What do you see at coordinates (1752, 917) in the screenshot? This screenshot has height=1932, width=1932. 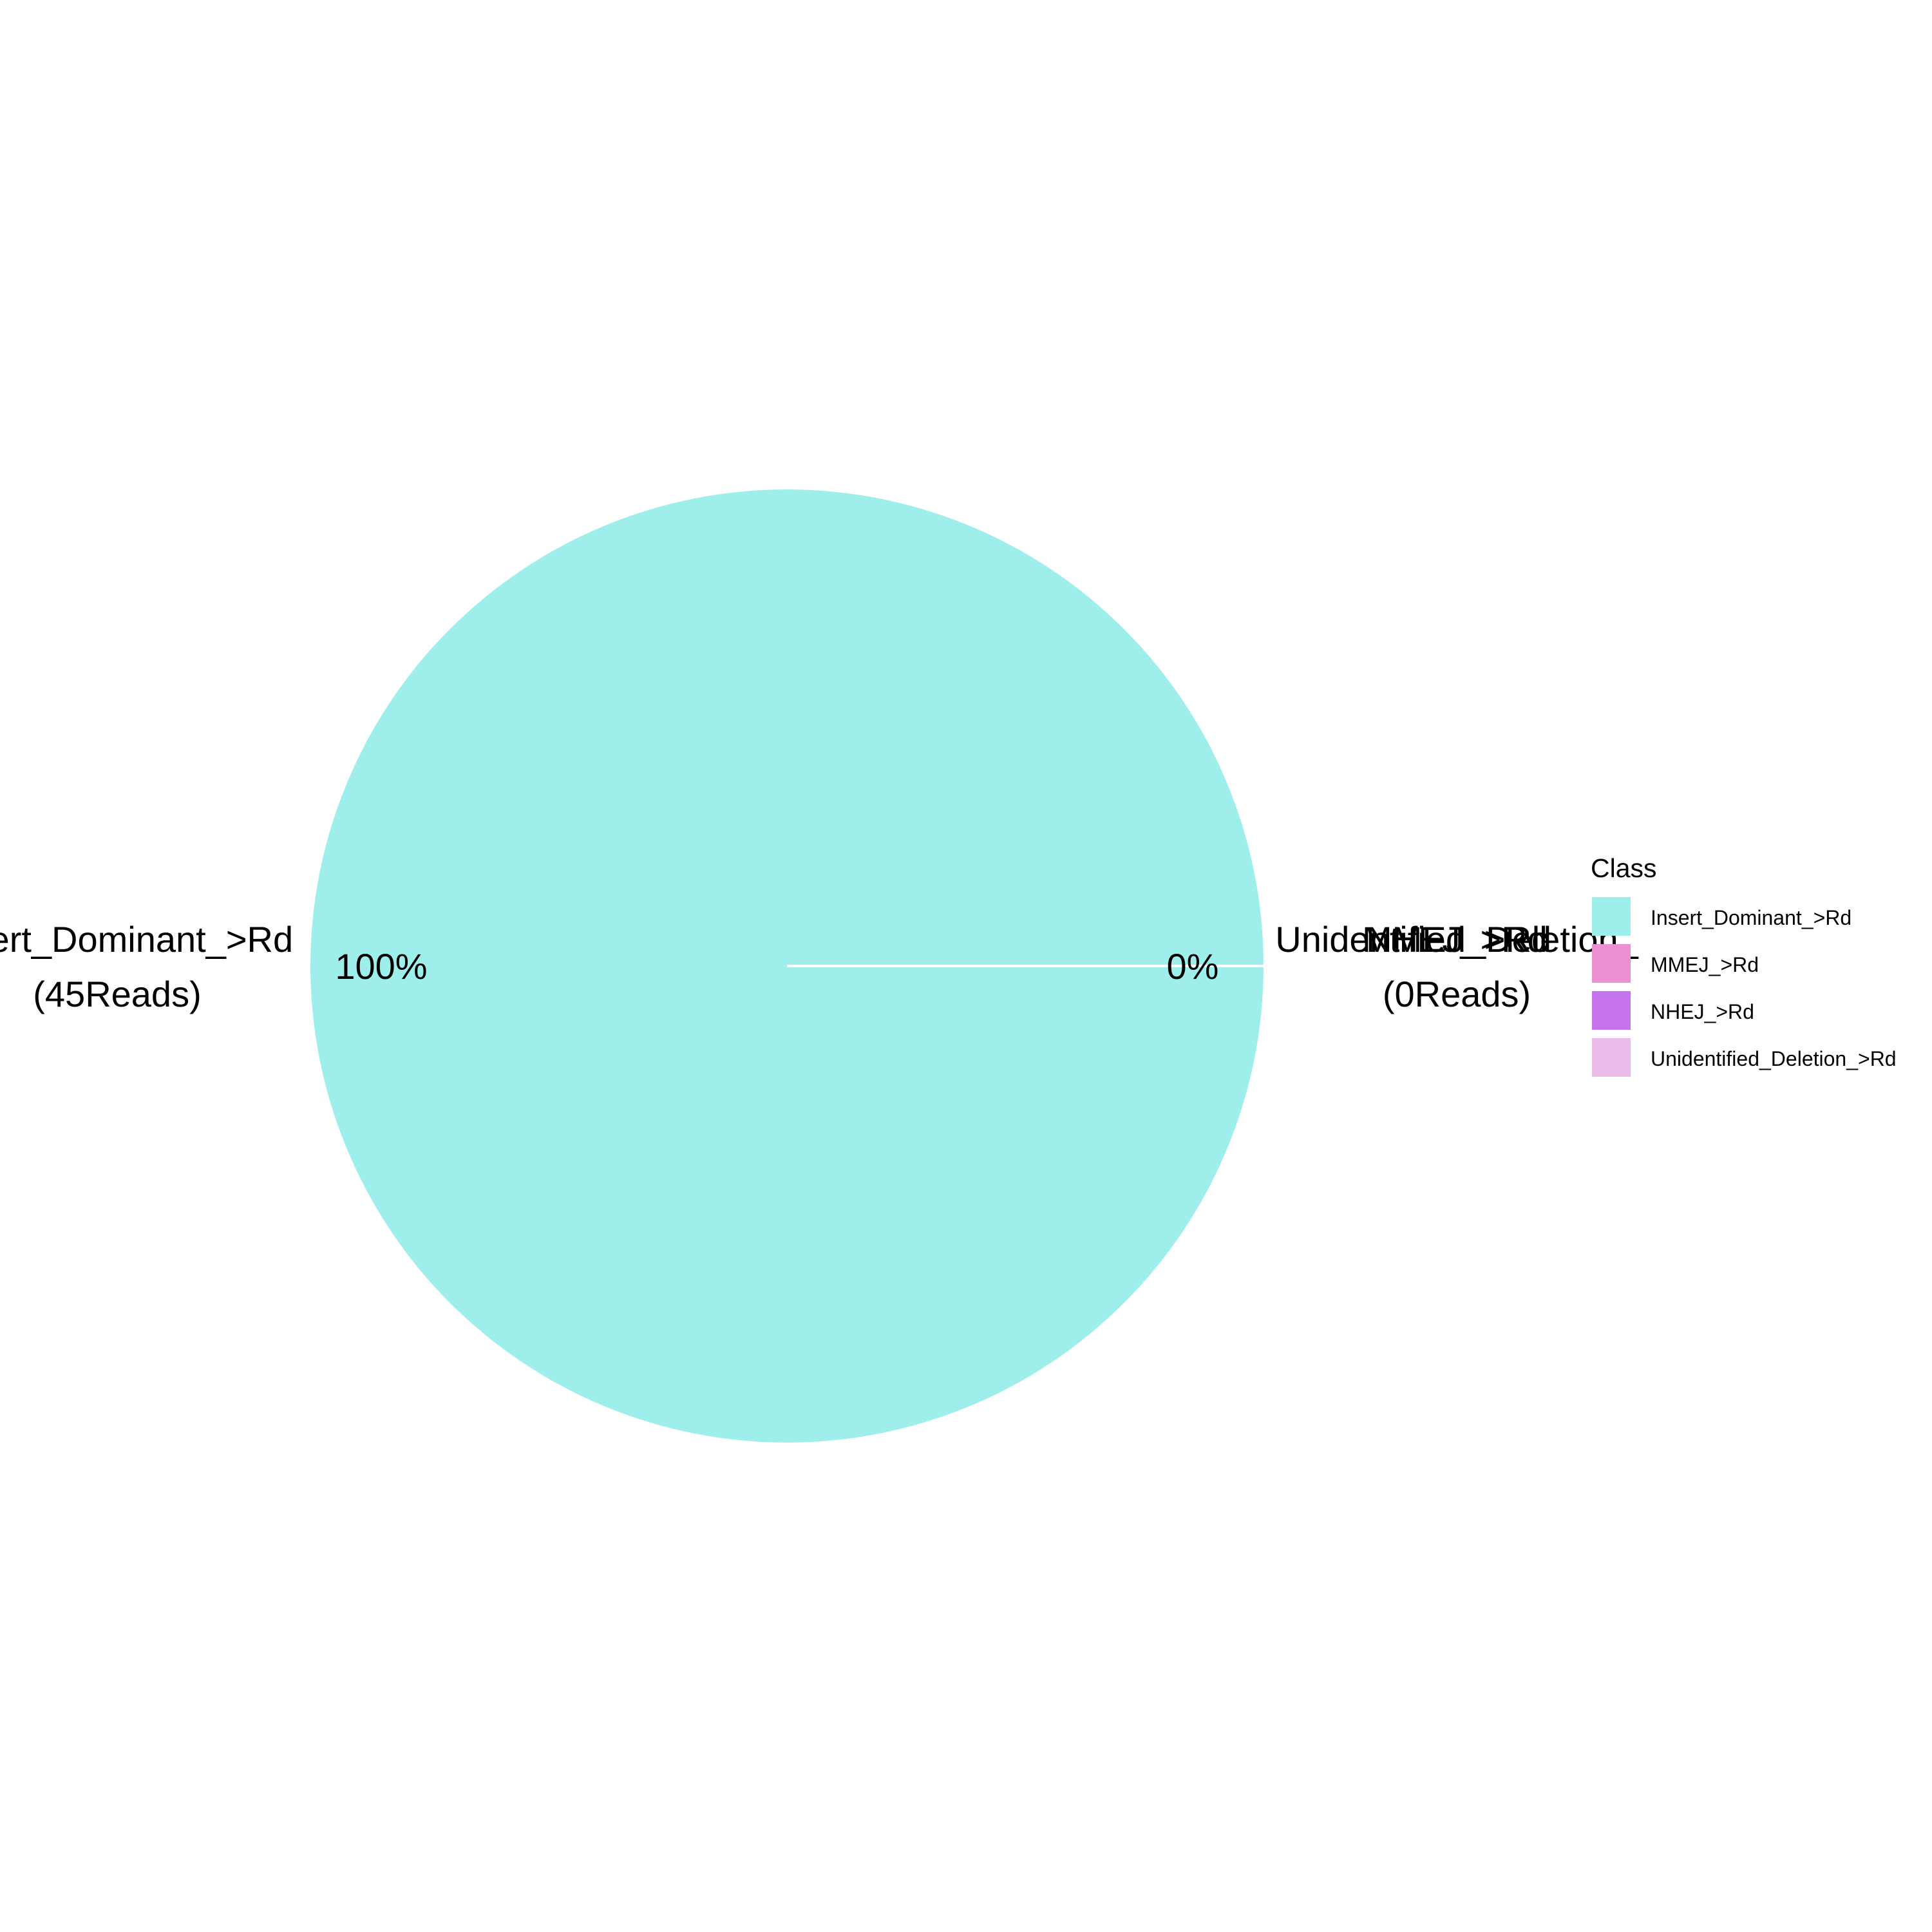 I see `legend-label-insert-dominant-rd: Insert_Dominant_>Rd` at bounding box center [1752, 917].